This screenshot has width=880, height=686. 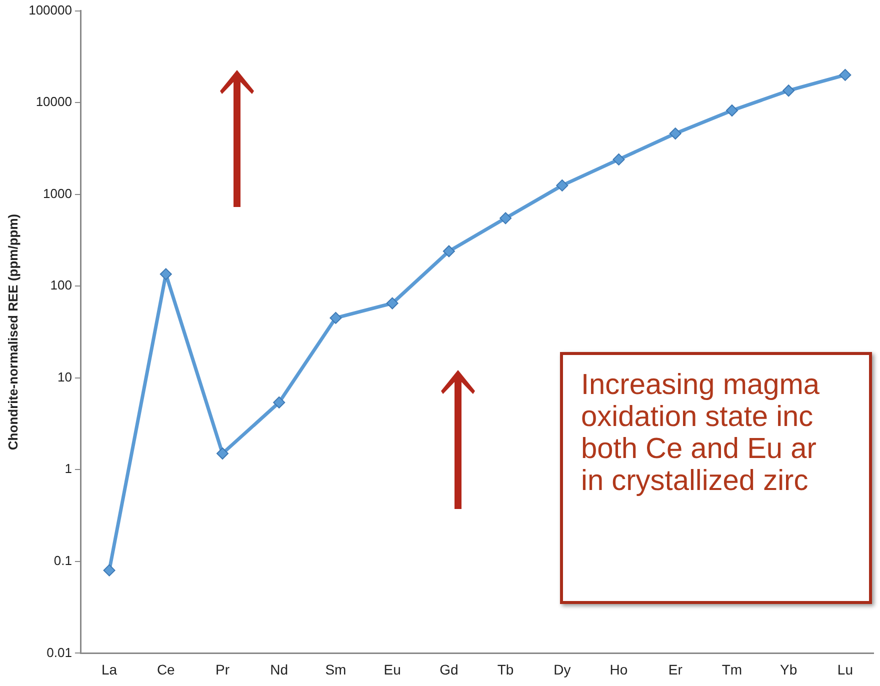 I want to click on x-tick-label: Er, so click(x=675, y=669).